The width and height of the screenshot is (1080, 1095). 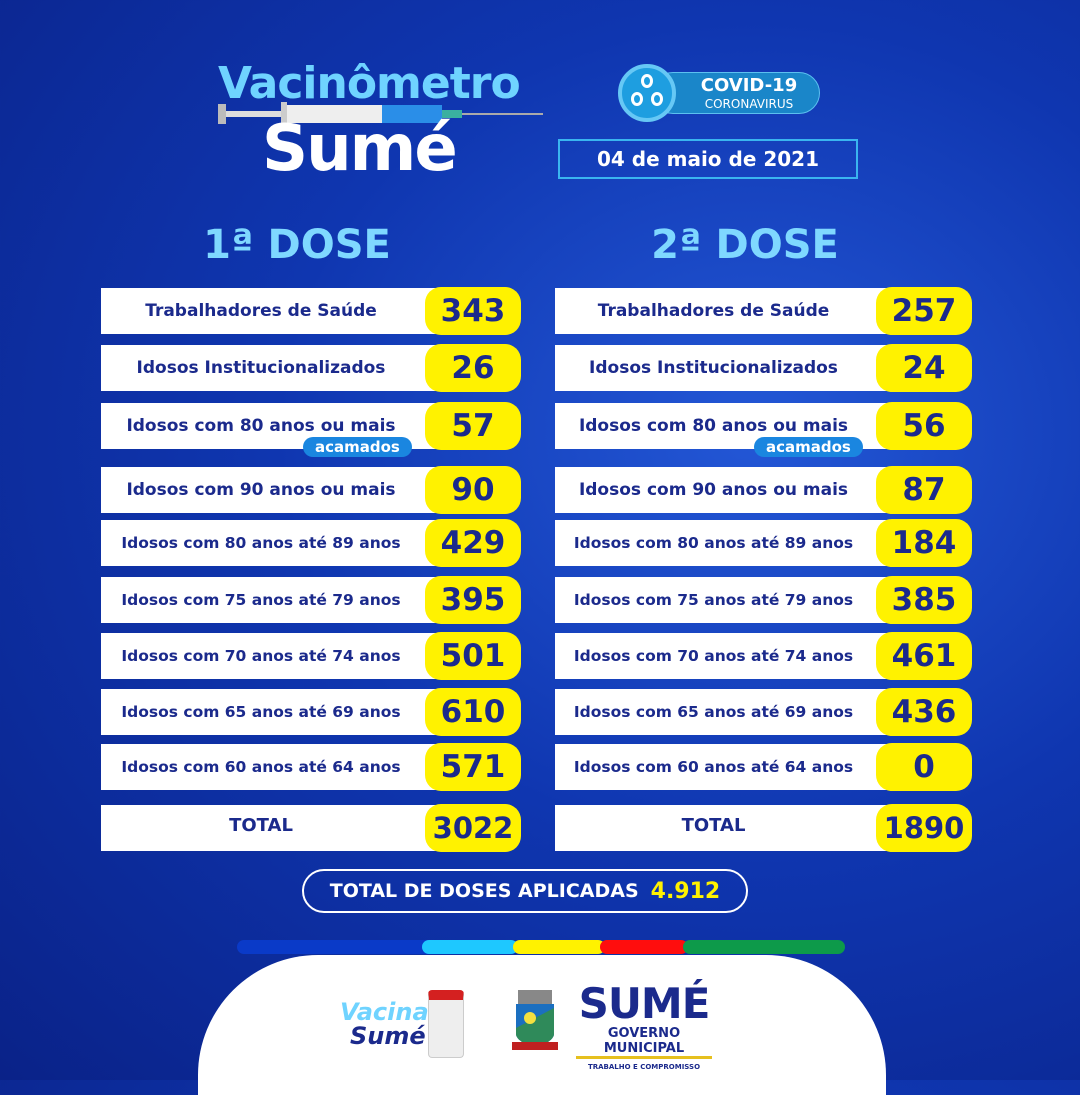 What do you see at coordinates (337, 947) in the screenshot?
I see `stripe-blue` at bounding box center [337, 947].